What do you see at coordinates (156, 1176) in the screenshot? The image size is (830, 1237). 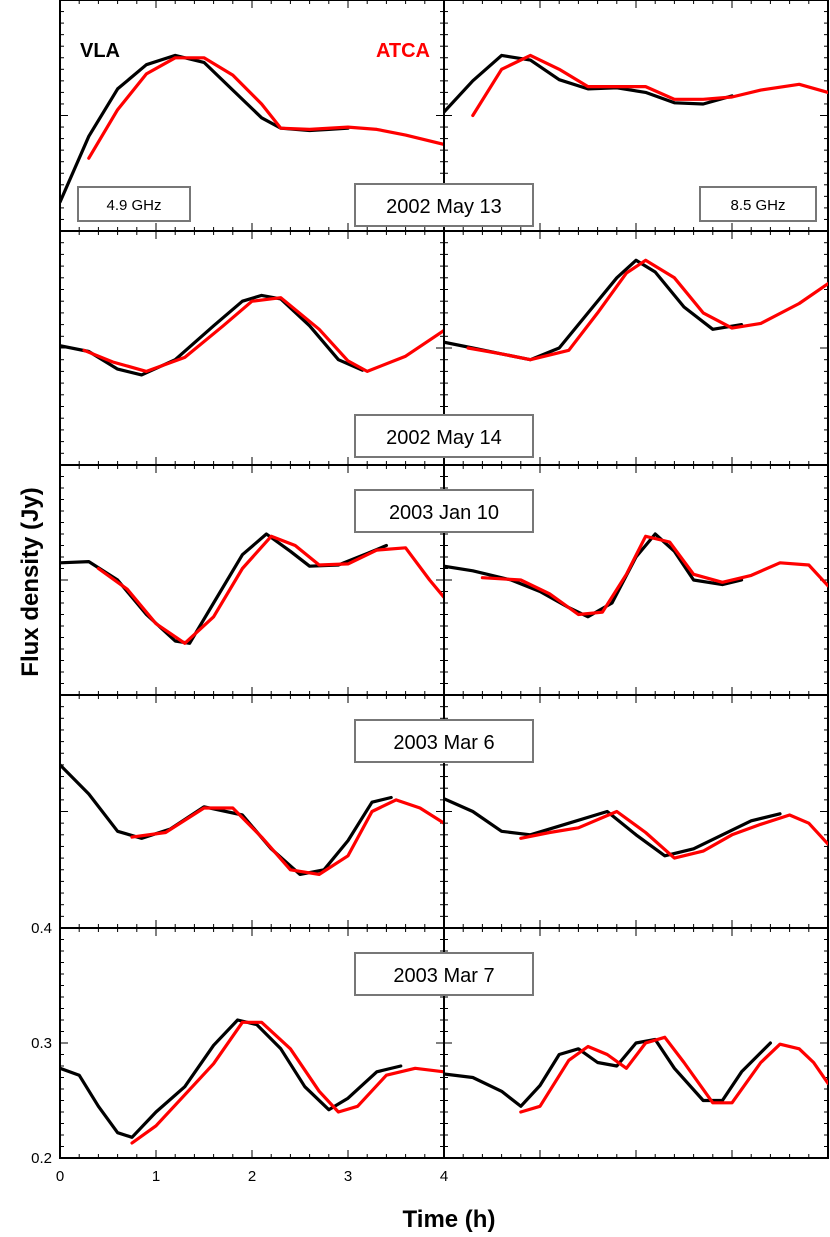 I see `x-tick-label: 1` at bounding box center [156, 1176].